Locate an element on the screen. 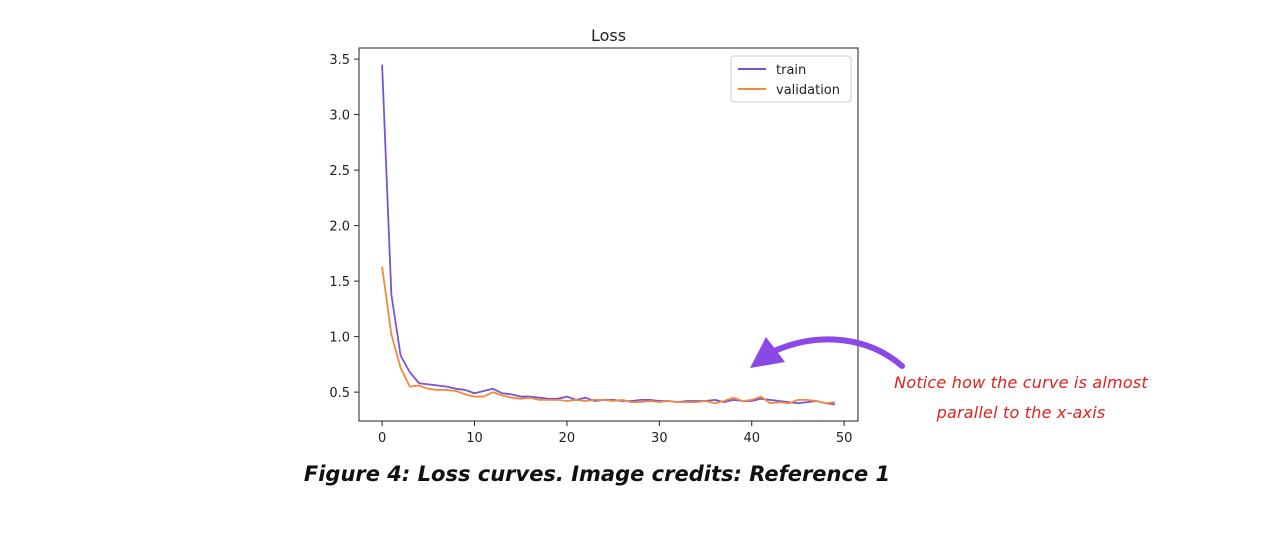 The width and height of the screenshot is (1287, 544). chart-title: Loss is located at coordinates (608, 35).